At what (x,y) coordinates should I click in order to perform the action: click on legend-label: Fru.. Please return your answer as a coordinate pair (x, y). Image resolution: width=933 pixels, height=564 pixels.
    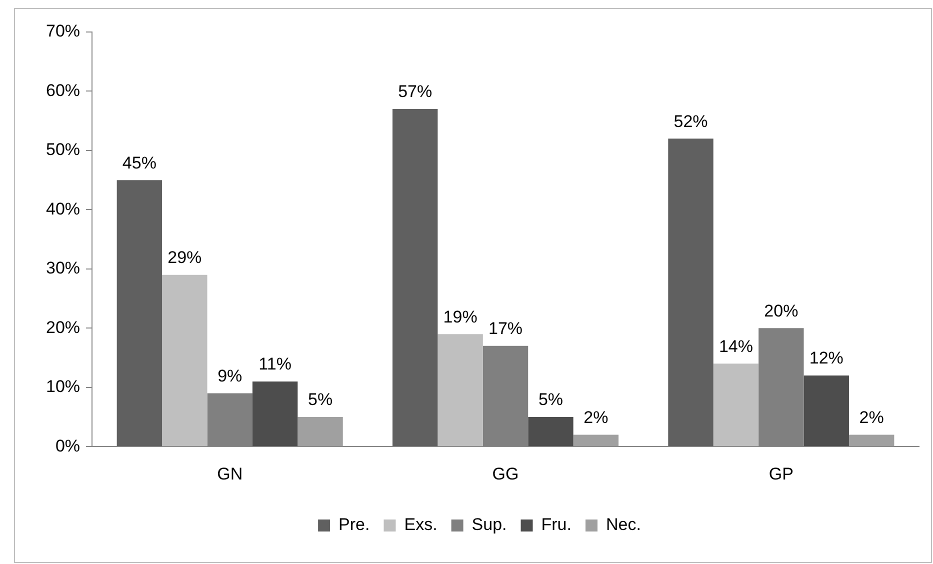
    Looking at the image, I should click on (556, 524).